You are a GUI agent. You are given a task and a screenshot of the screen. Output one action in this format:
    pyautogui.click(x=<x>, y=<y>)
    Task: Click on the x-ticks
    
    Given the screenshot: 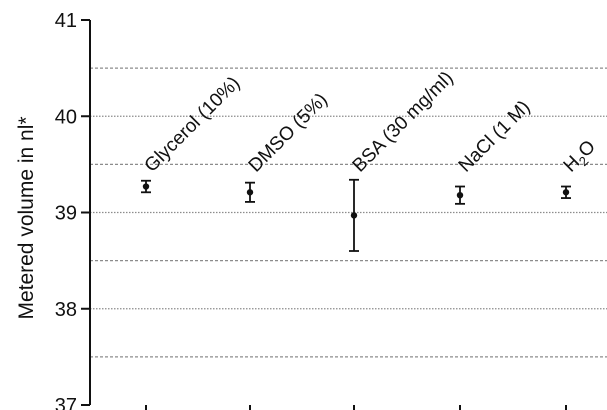 What is the action you would take?
    pyautogui.click(x=356, y=407)
    